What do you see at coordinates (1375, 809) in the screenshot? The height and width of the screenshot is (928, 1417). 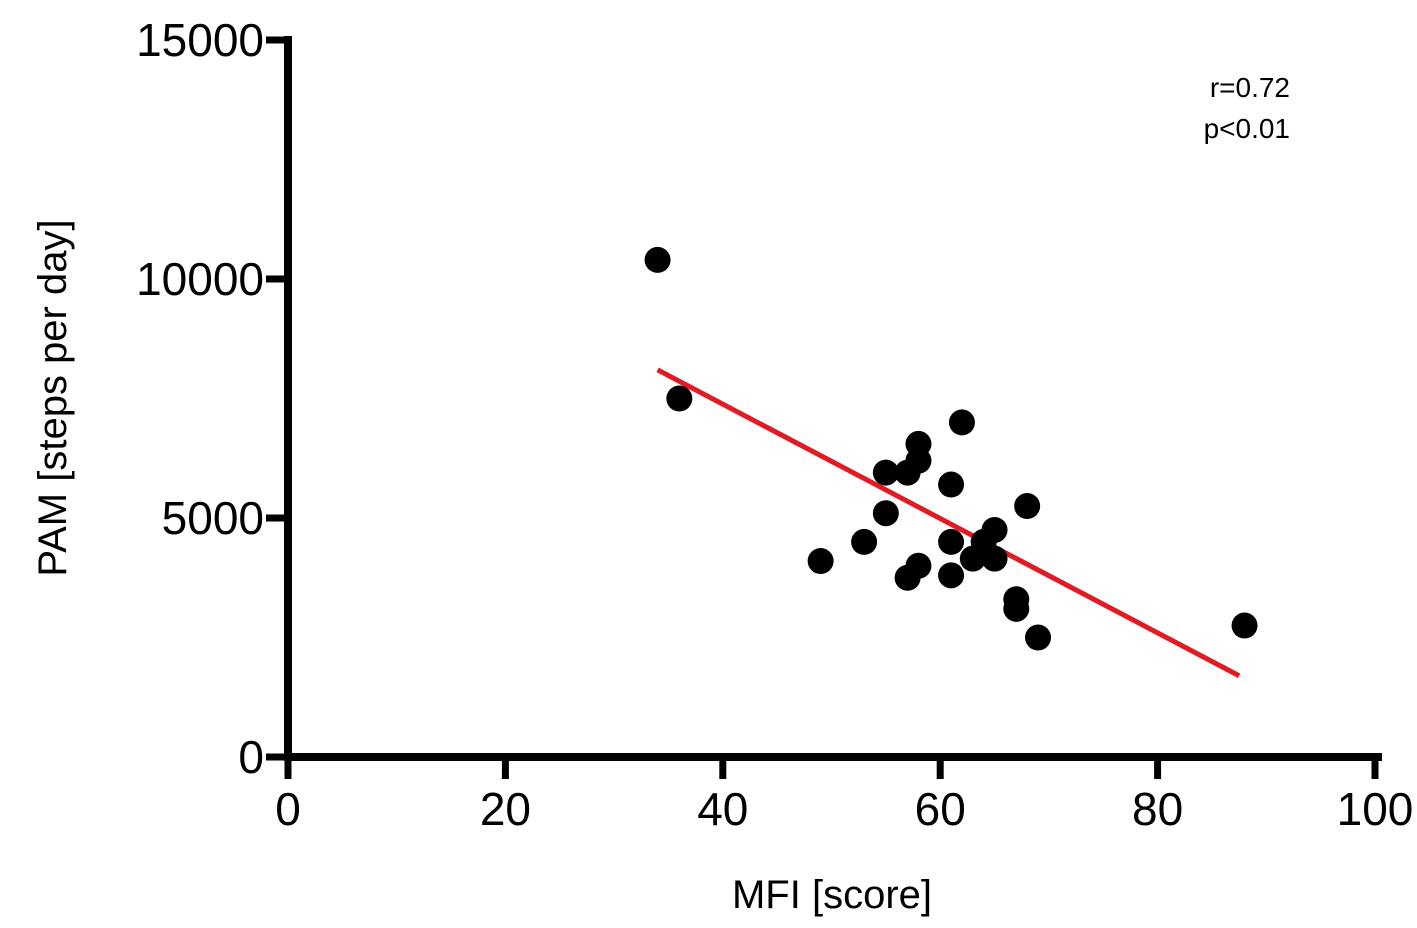 I see `x-tick-label: 100` at bounding box center [1375, 809].